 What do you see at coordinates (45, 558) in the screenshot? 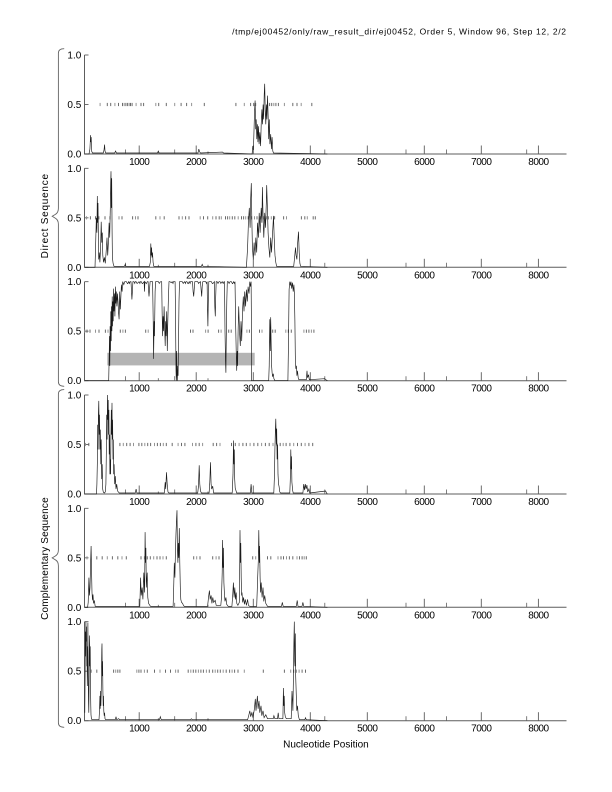
I see `svg-text: Complementary Sequence` at bounding box center [45, 558].